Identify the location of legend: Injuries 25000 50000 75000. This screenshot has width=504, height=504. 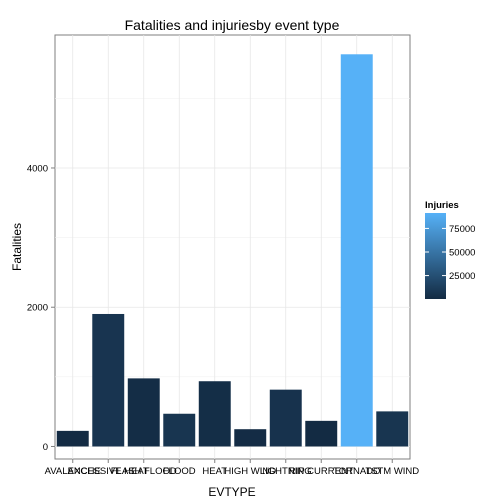
(450, 249).